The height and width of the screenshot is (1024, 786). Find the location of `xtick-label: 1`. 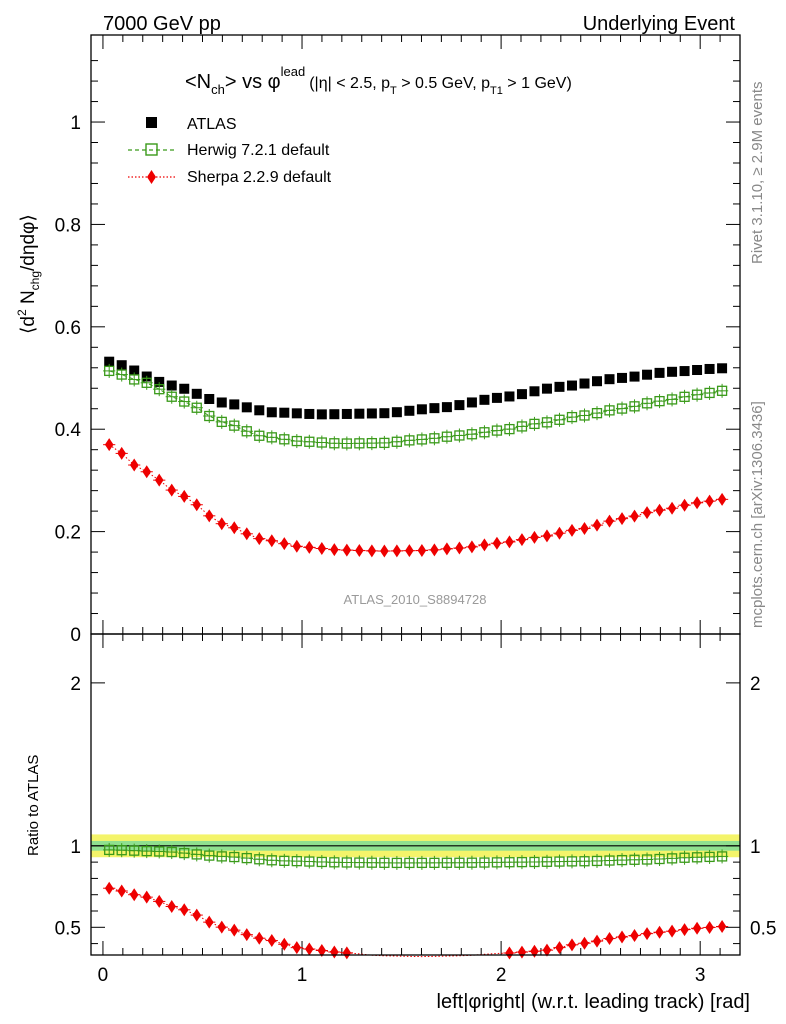

xtick-label: 1 is located at coordinates (302, 975).